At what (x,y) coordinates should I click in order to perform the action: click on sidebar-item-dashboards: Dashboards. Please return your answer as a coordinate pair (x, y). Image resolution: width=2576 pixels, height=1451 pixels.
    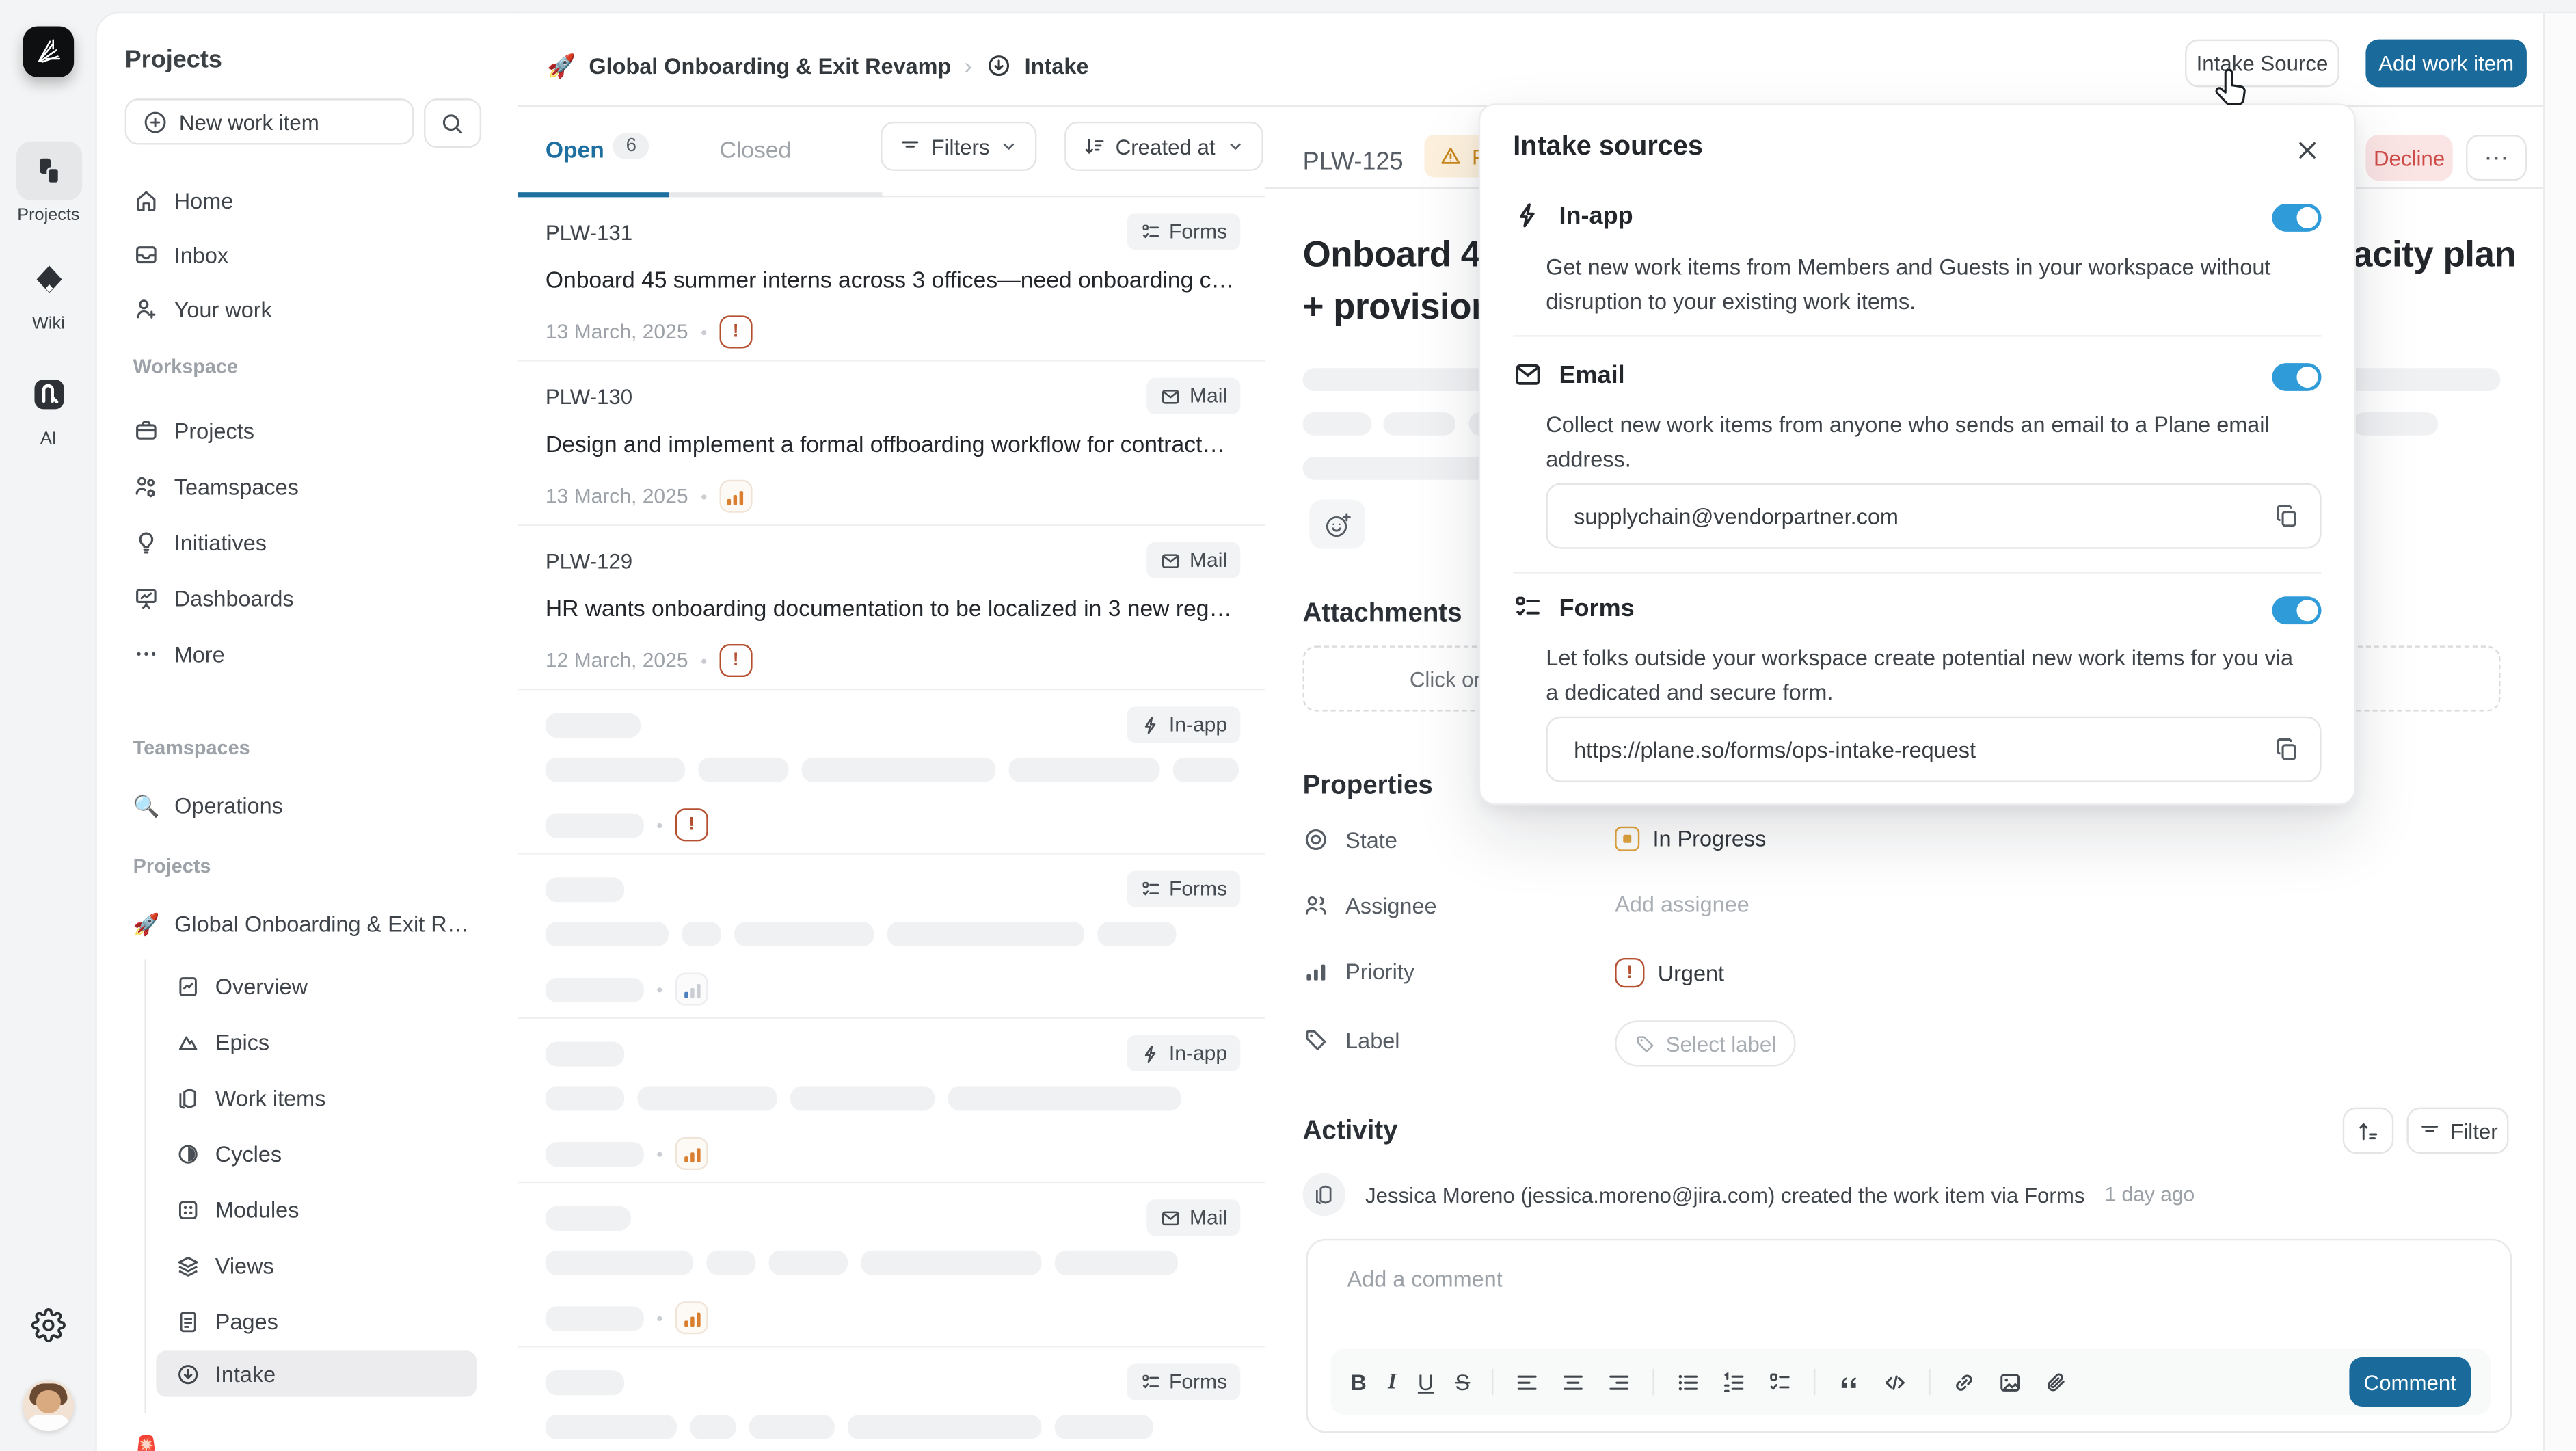
    Looking at the image, I should click on (307, 598).